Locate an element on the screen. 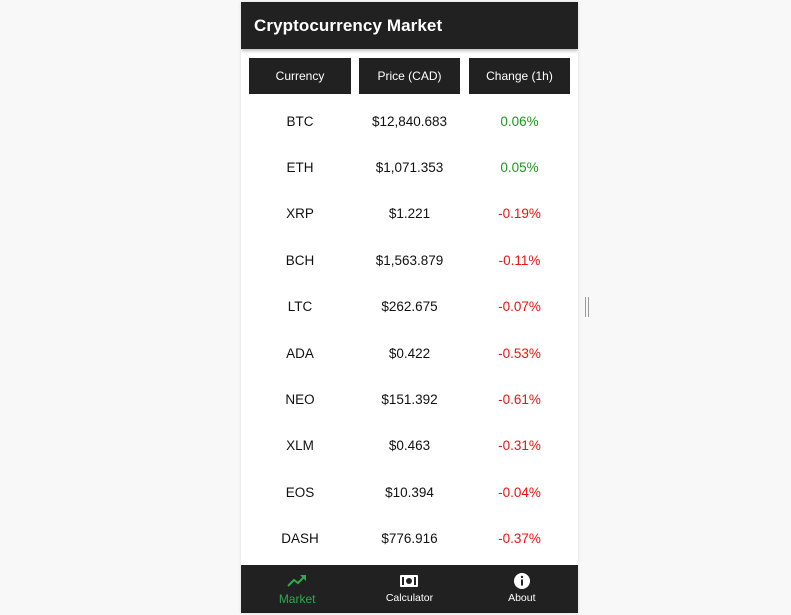  app-bar: Cryptocurrency Market is located at coordinates (409, 25).